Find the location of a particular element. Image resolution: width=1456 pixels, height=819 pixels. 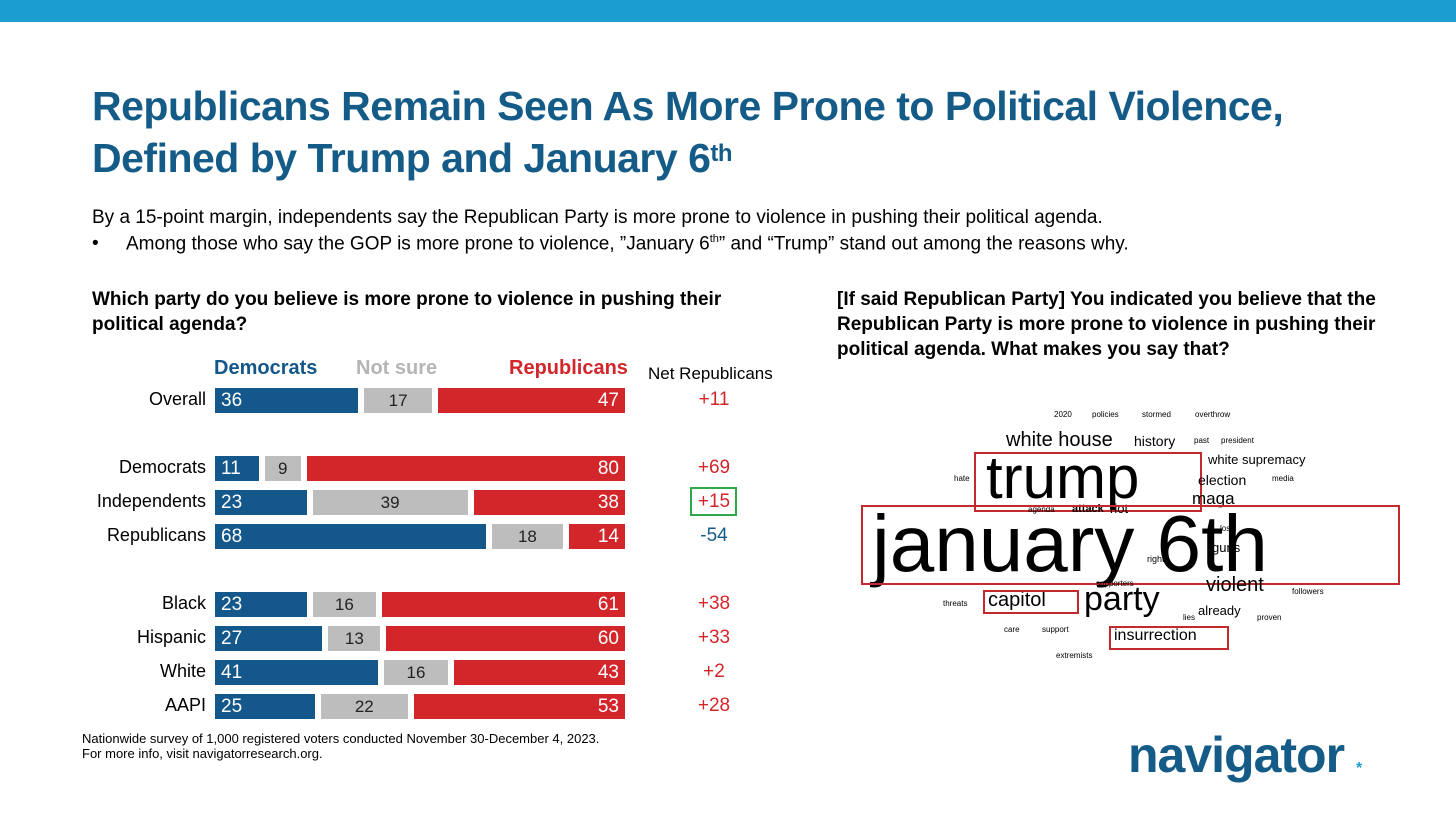

word-cloud-word: agenda is located at coordinates (1041, 509).